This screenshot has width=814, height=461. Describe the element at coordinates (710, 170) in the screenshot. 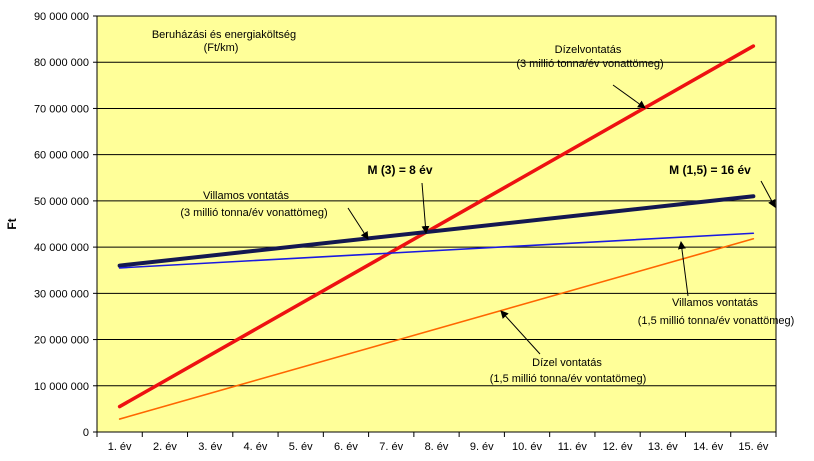

I see `m15-label: M (1,5) = 16 év` at that location.